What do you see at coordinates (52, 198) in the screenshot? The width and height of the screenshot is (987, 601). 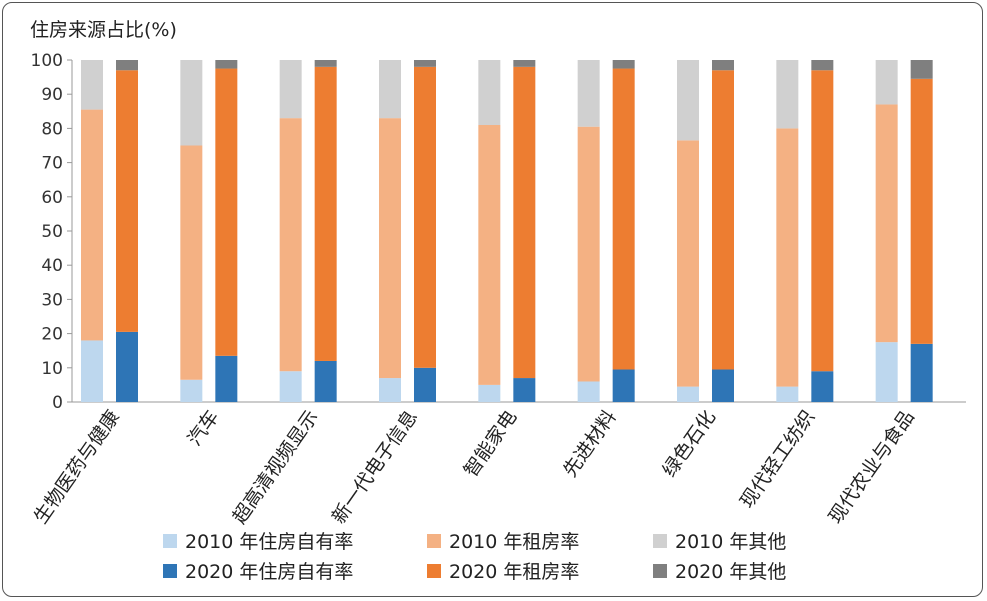 I see `y-tick-label: 60` at bounding box center [52, 198].